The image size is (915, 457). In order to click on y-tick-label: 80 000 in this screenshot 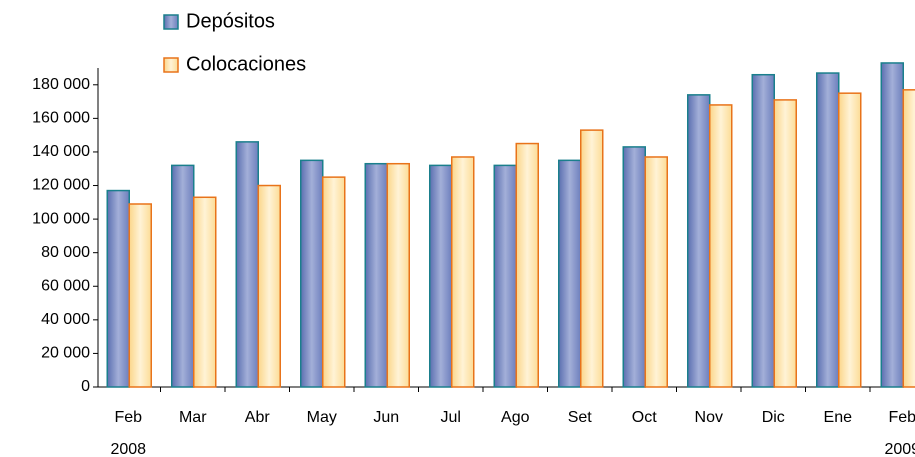, I will do `click(65, 252)`.